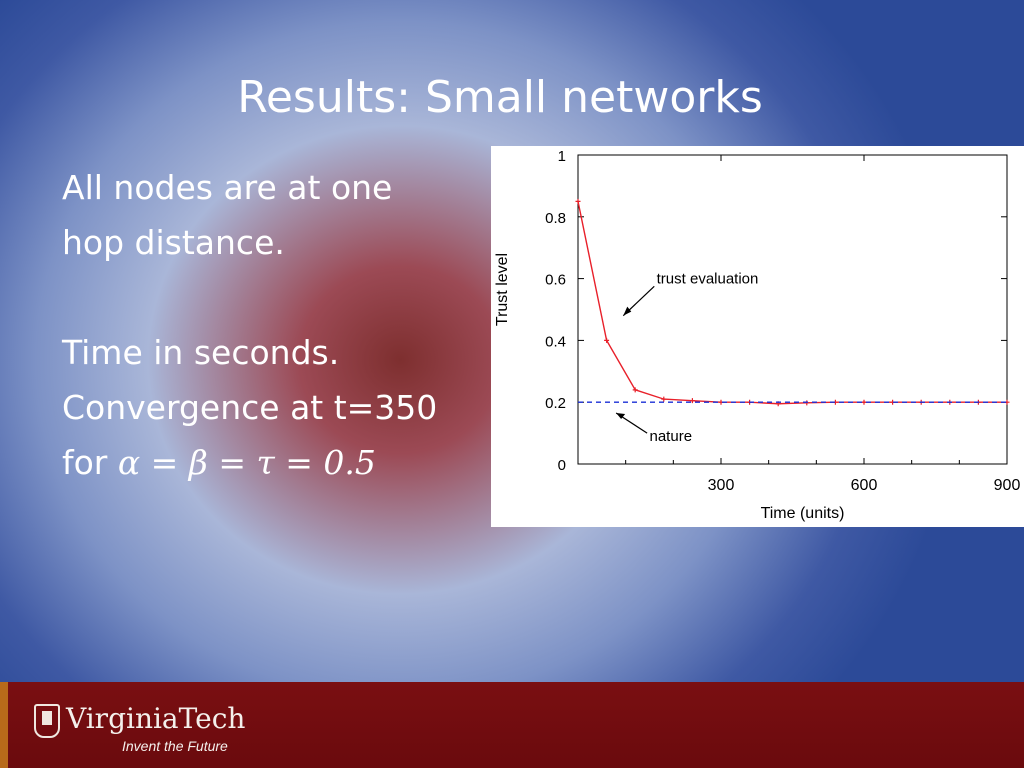 The image size is (1024, 768). What do you see at coordinates (627, 311) in the screenshot?
I see `annotation-arrowhead-trust` at bounding box center [627, 311].